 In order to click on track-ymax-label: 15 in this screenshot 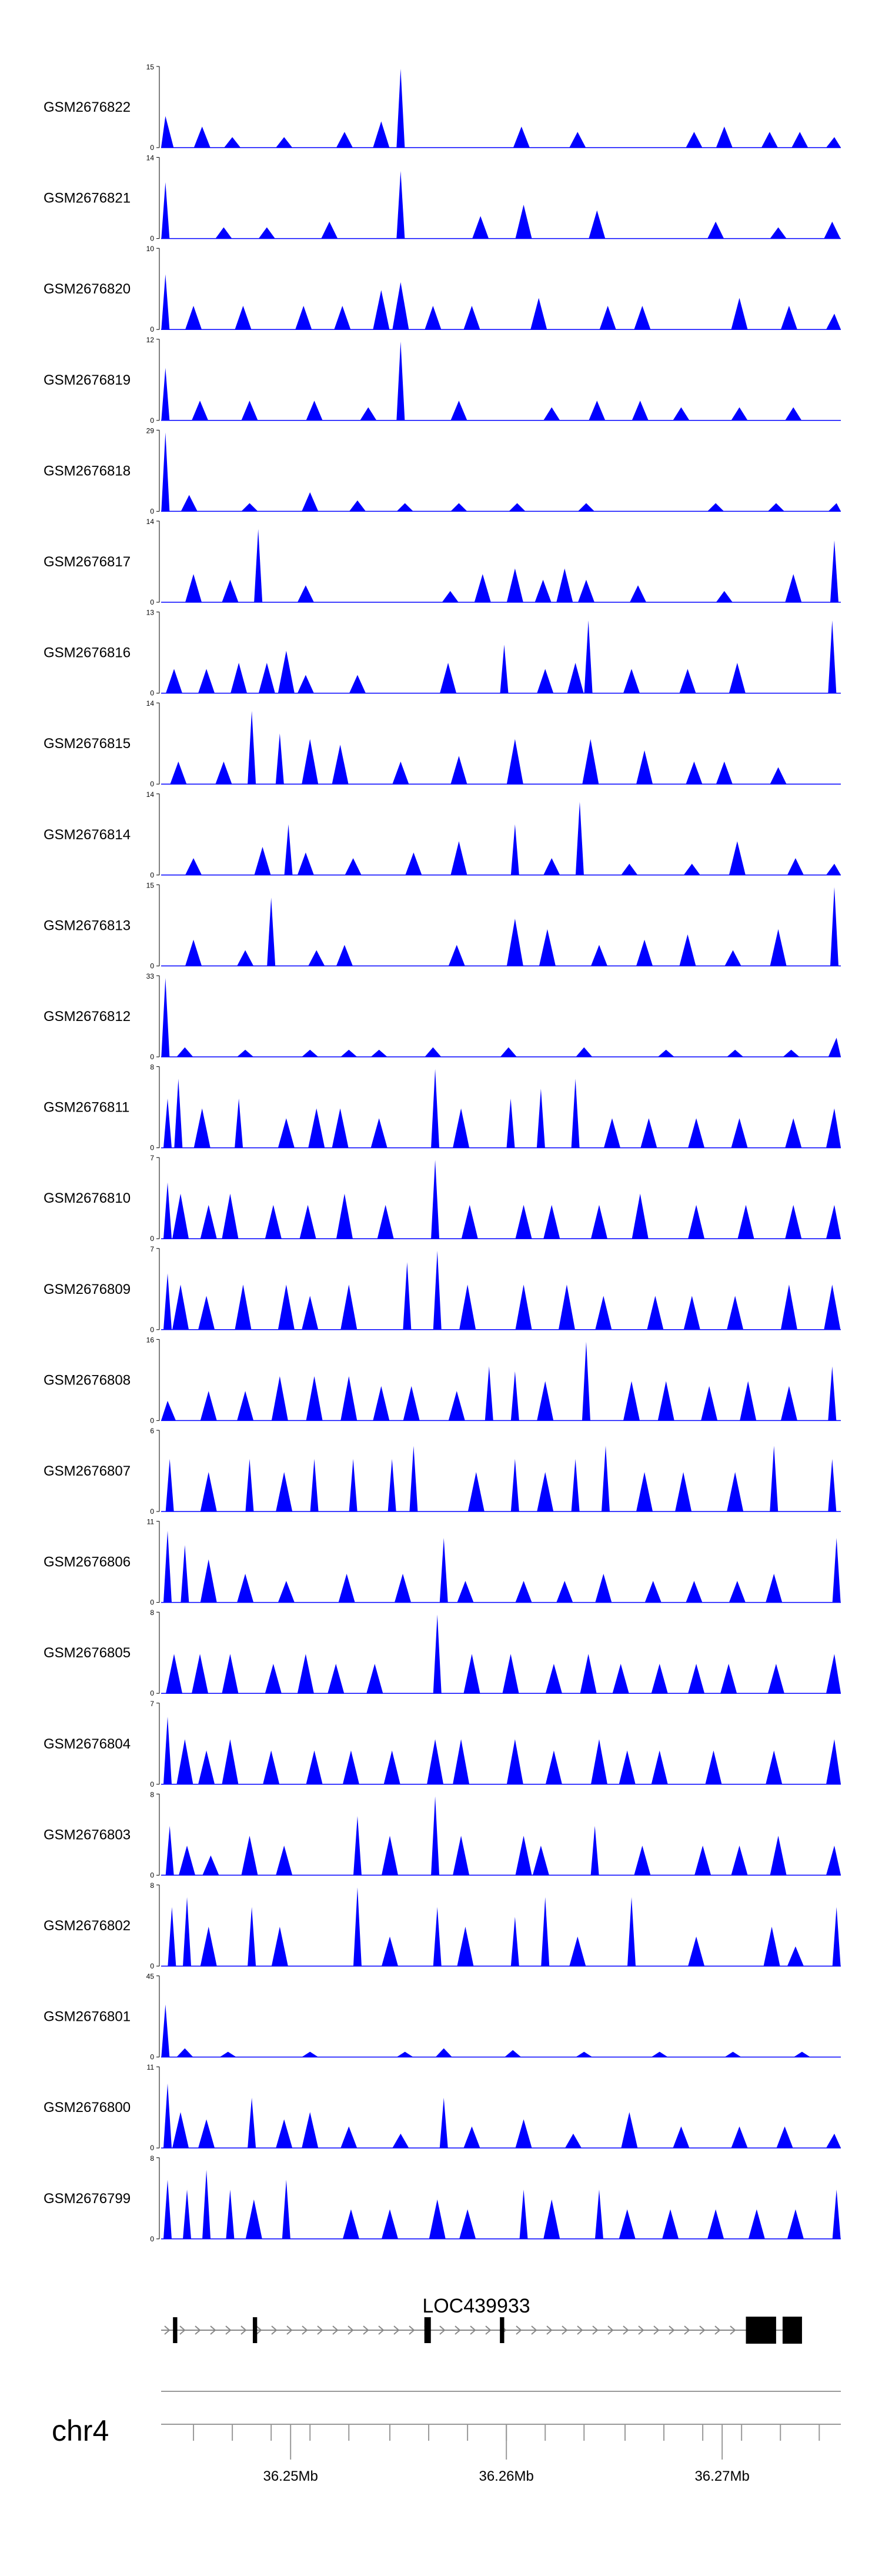, I will do `click(150, 885)`.